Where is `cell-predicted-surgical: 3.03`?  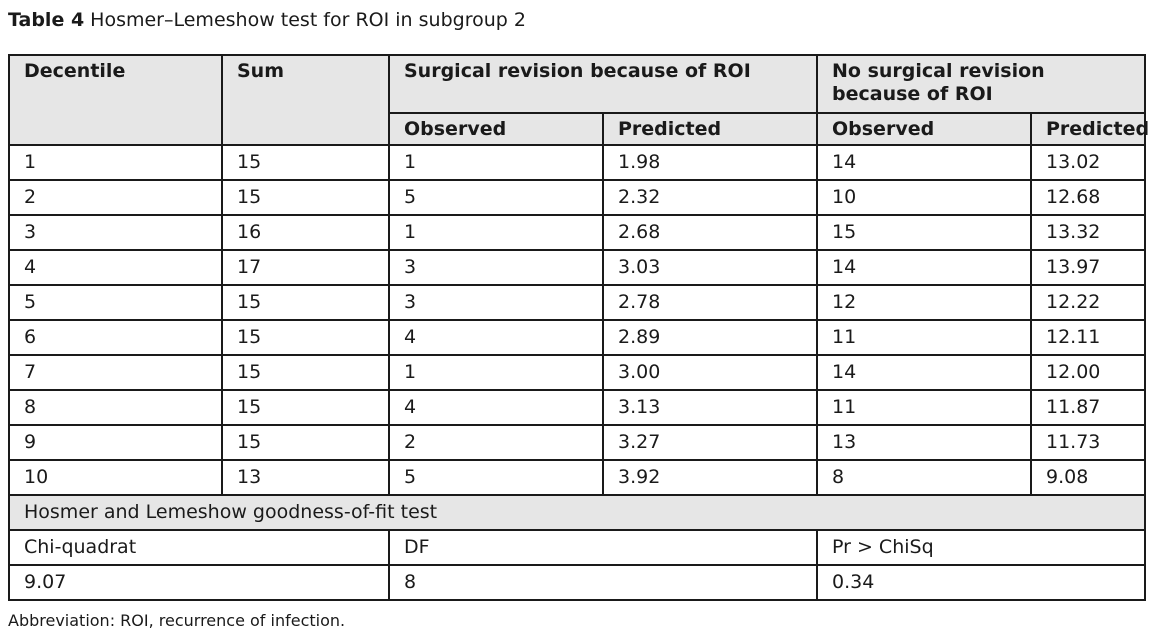 cell-predicted-surgical: 3.03 is located at coordinates (710, 267).